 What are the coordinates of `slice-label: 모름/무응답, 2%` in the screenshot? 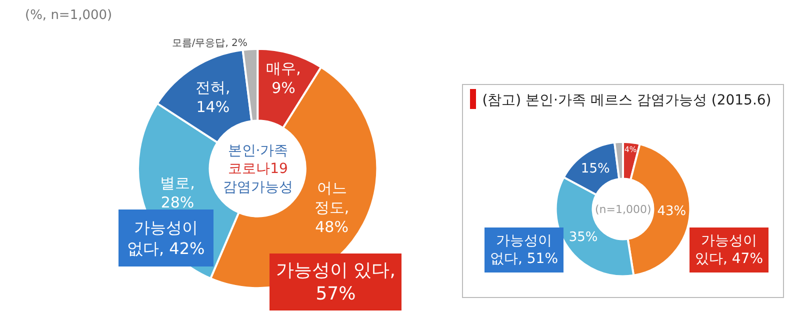 It's located at (210, 44).